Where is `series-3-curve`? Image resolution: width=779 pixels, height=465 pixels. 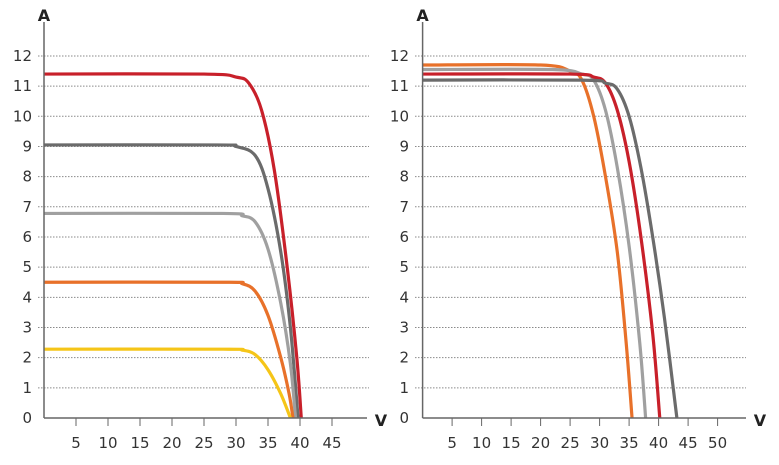
series-3-curve is located at coordinates (170, 315).